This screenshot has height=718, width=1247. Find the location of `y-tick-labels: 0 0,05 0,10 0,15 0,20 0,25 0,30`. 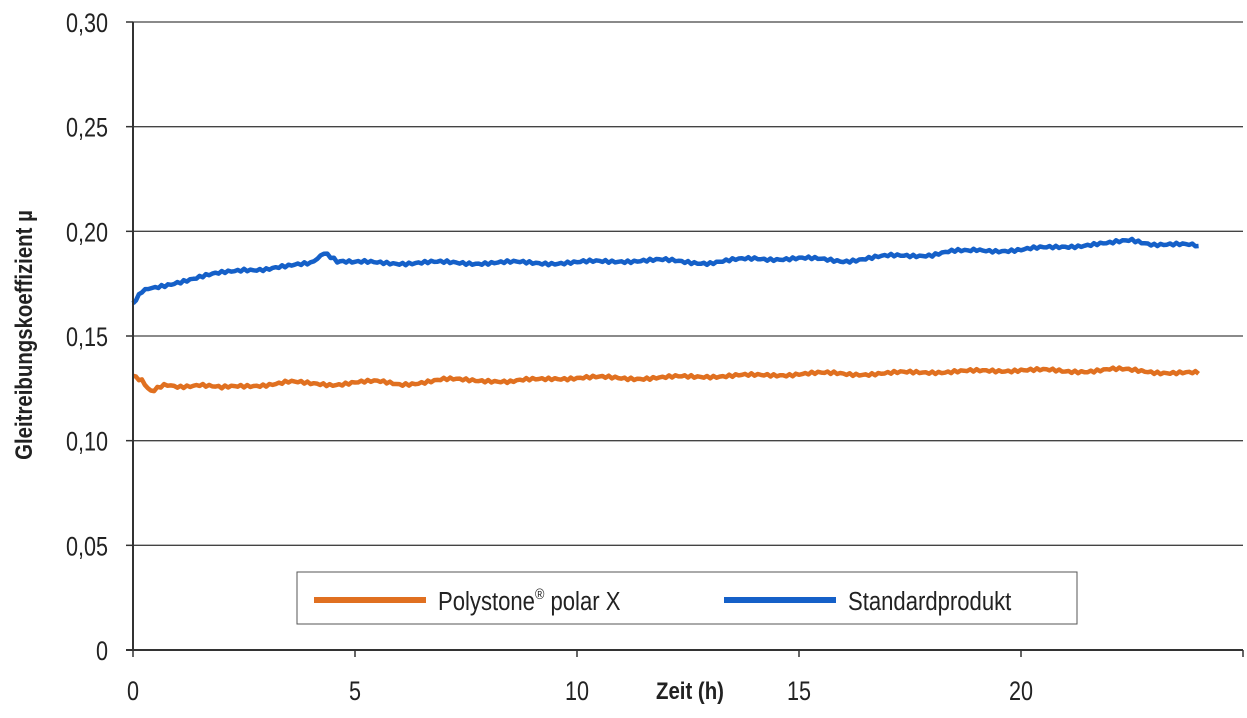

y-tick-labels: 0 0,05 0,10 0,15 0,20 0,25 0,30 is located at coordinates (87, 338).